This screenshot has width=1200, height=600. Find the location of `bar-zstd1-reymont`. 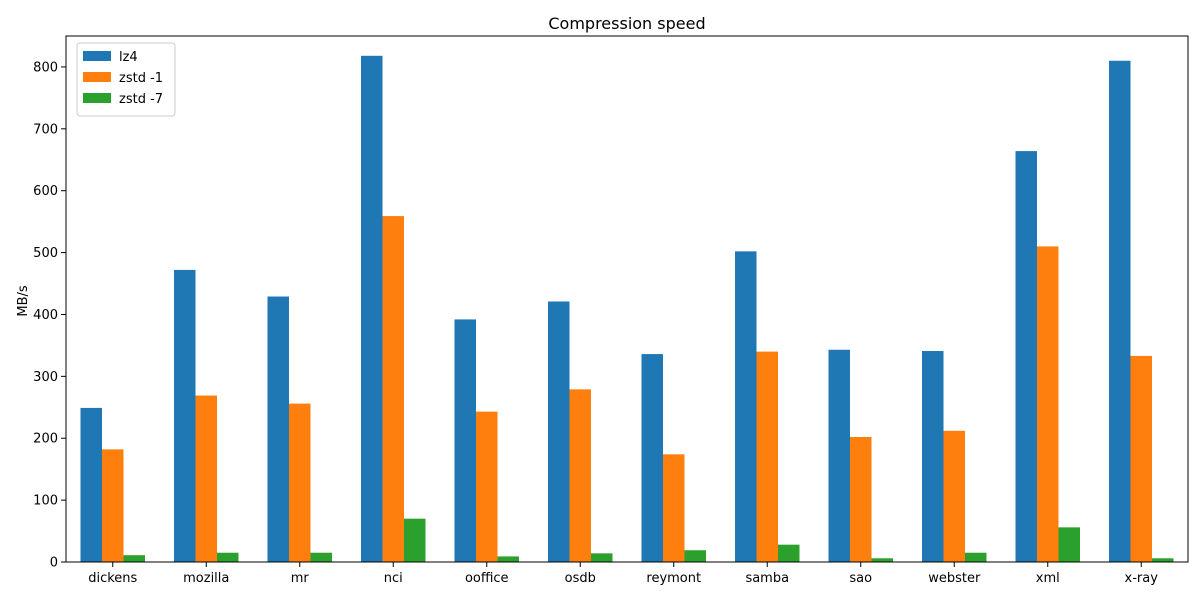

bar-zstd1-reymont is located at coordinates (674, 508).